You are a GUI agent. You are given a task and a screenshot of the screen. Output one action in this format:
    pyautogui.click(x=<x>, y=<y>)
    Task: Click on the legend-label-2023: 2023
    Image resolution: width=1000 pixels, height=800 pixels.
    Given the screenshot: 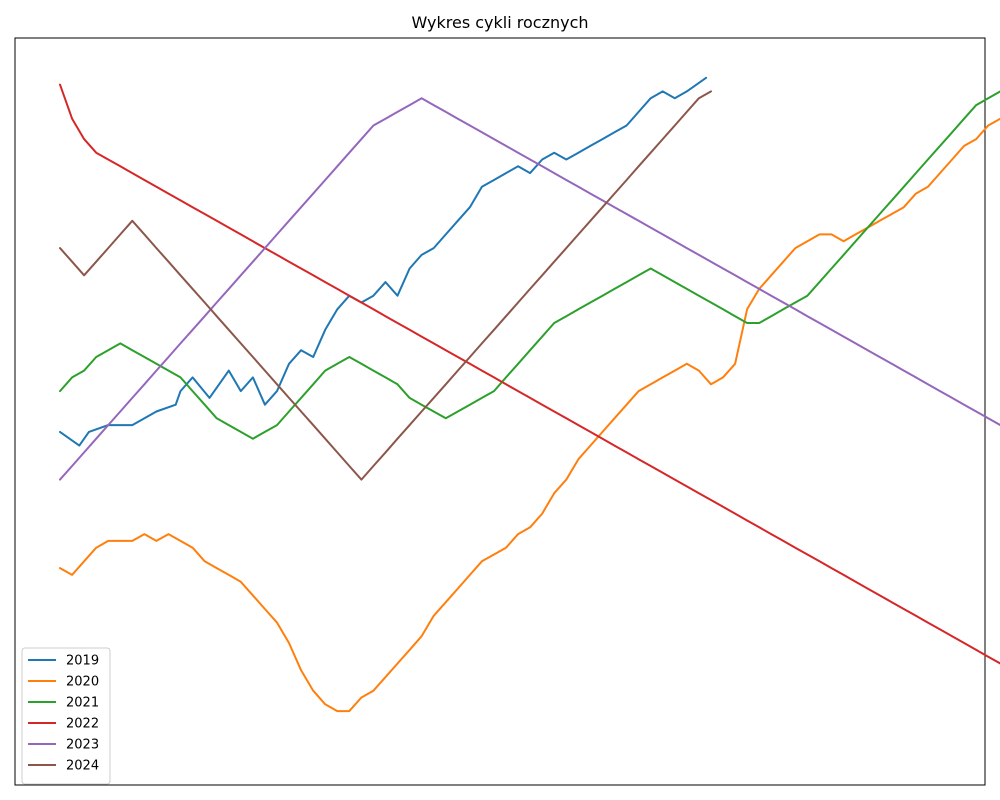 What is the action you would take?
    pyautogui.click(x=82, y=745)
    